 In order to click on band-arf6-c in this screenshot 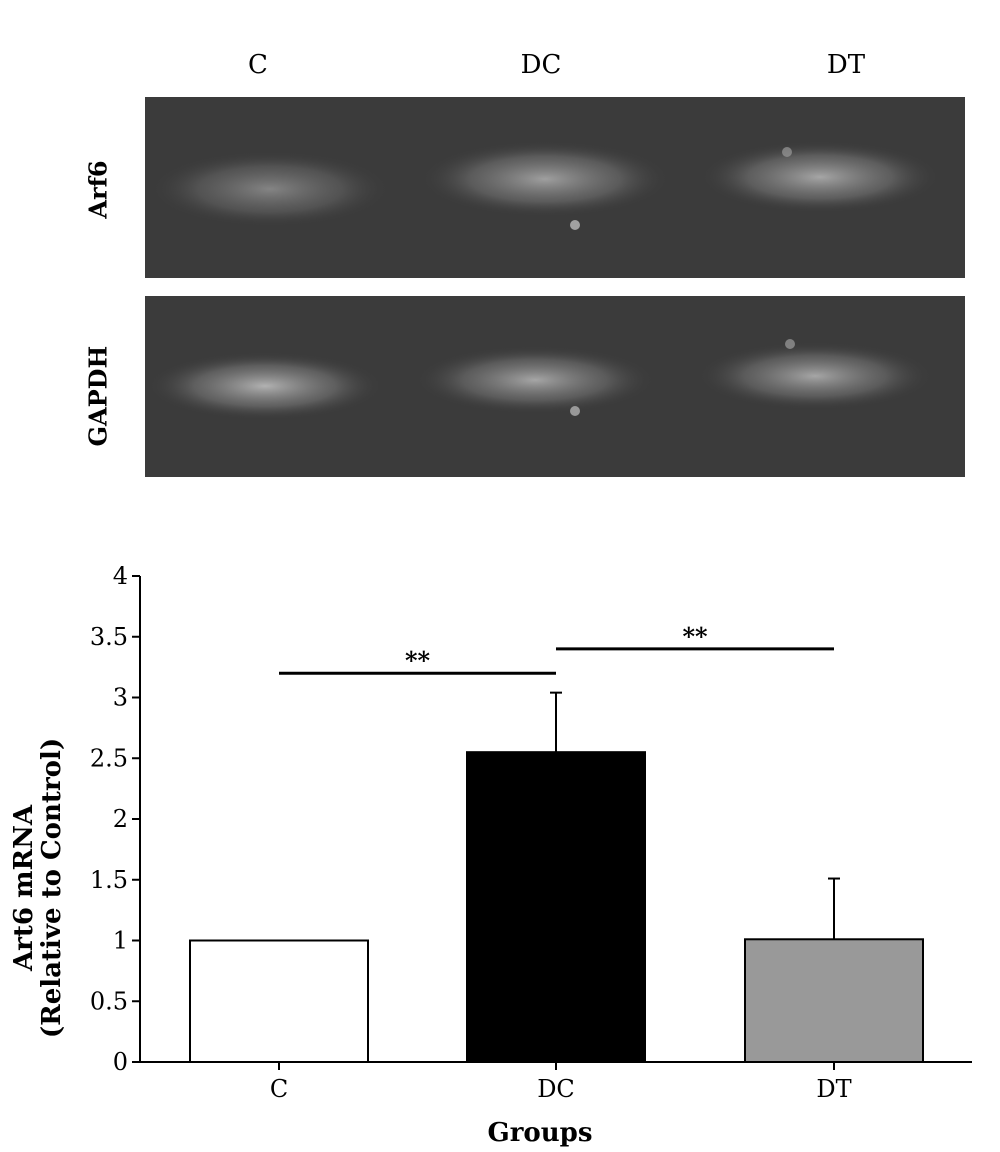, I will do `click(270, 189)`.